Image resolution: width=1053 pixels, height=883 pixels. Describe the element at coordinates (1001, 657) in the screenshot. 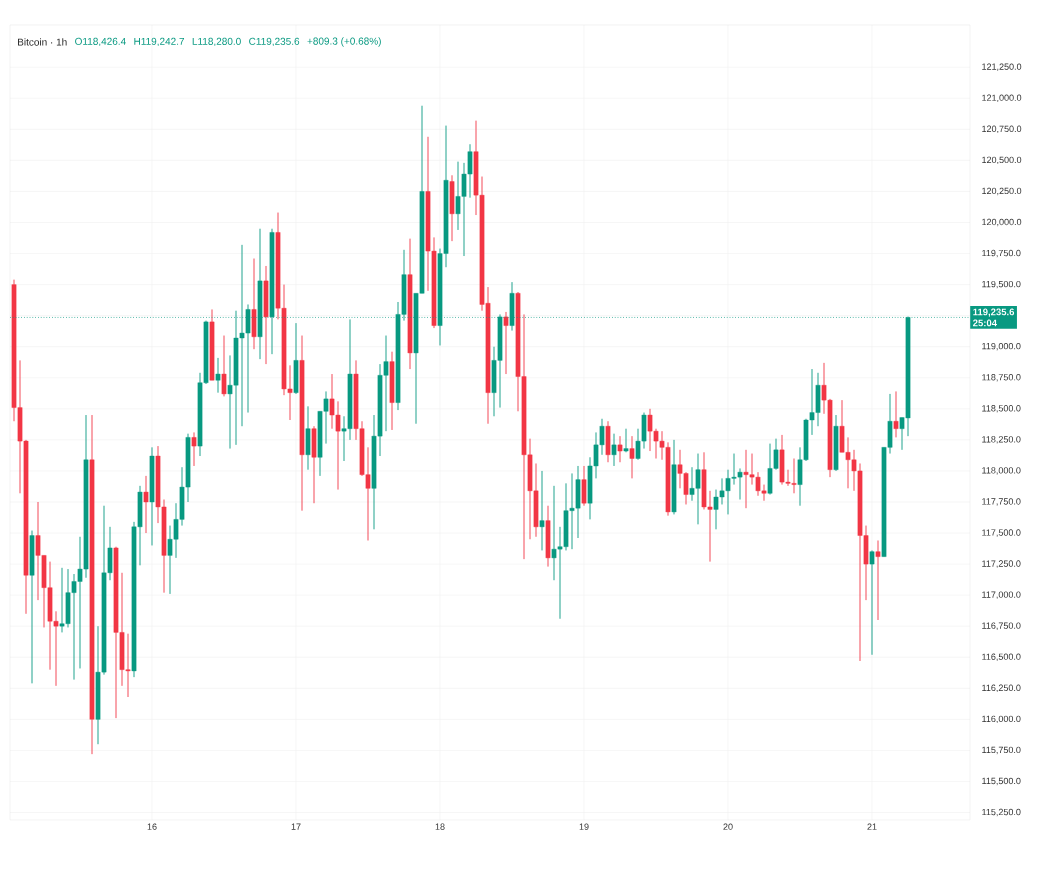

I see `y-tick-label: 116,500.0` at that location.